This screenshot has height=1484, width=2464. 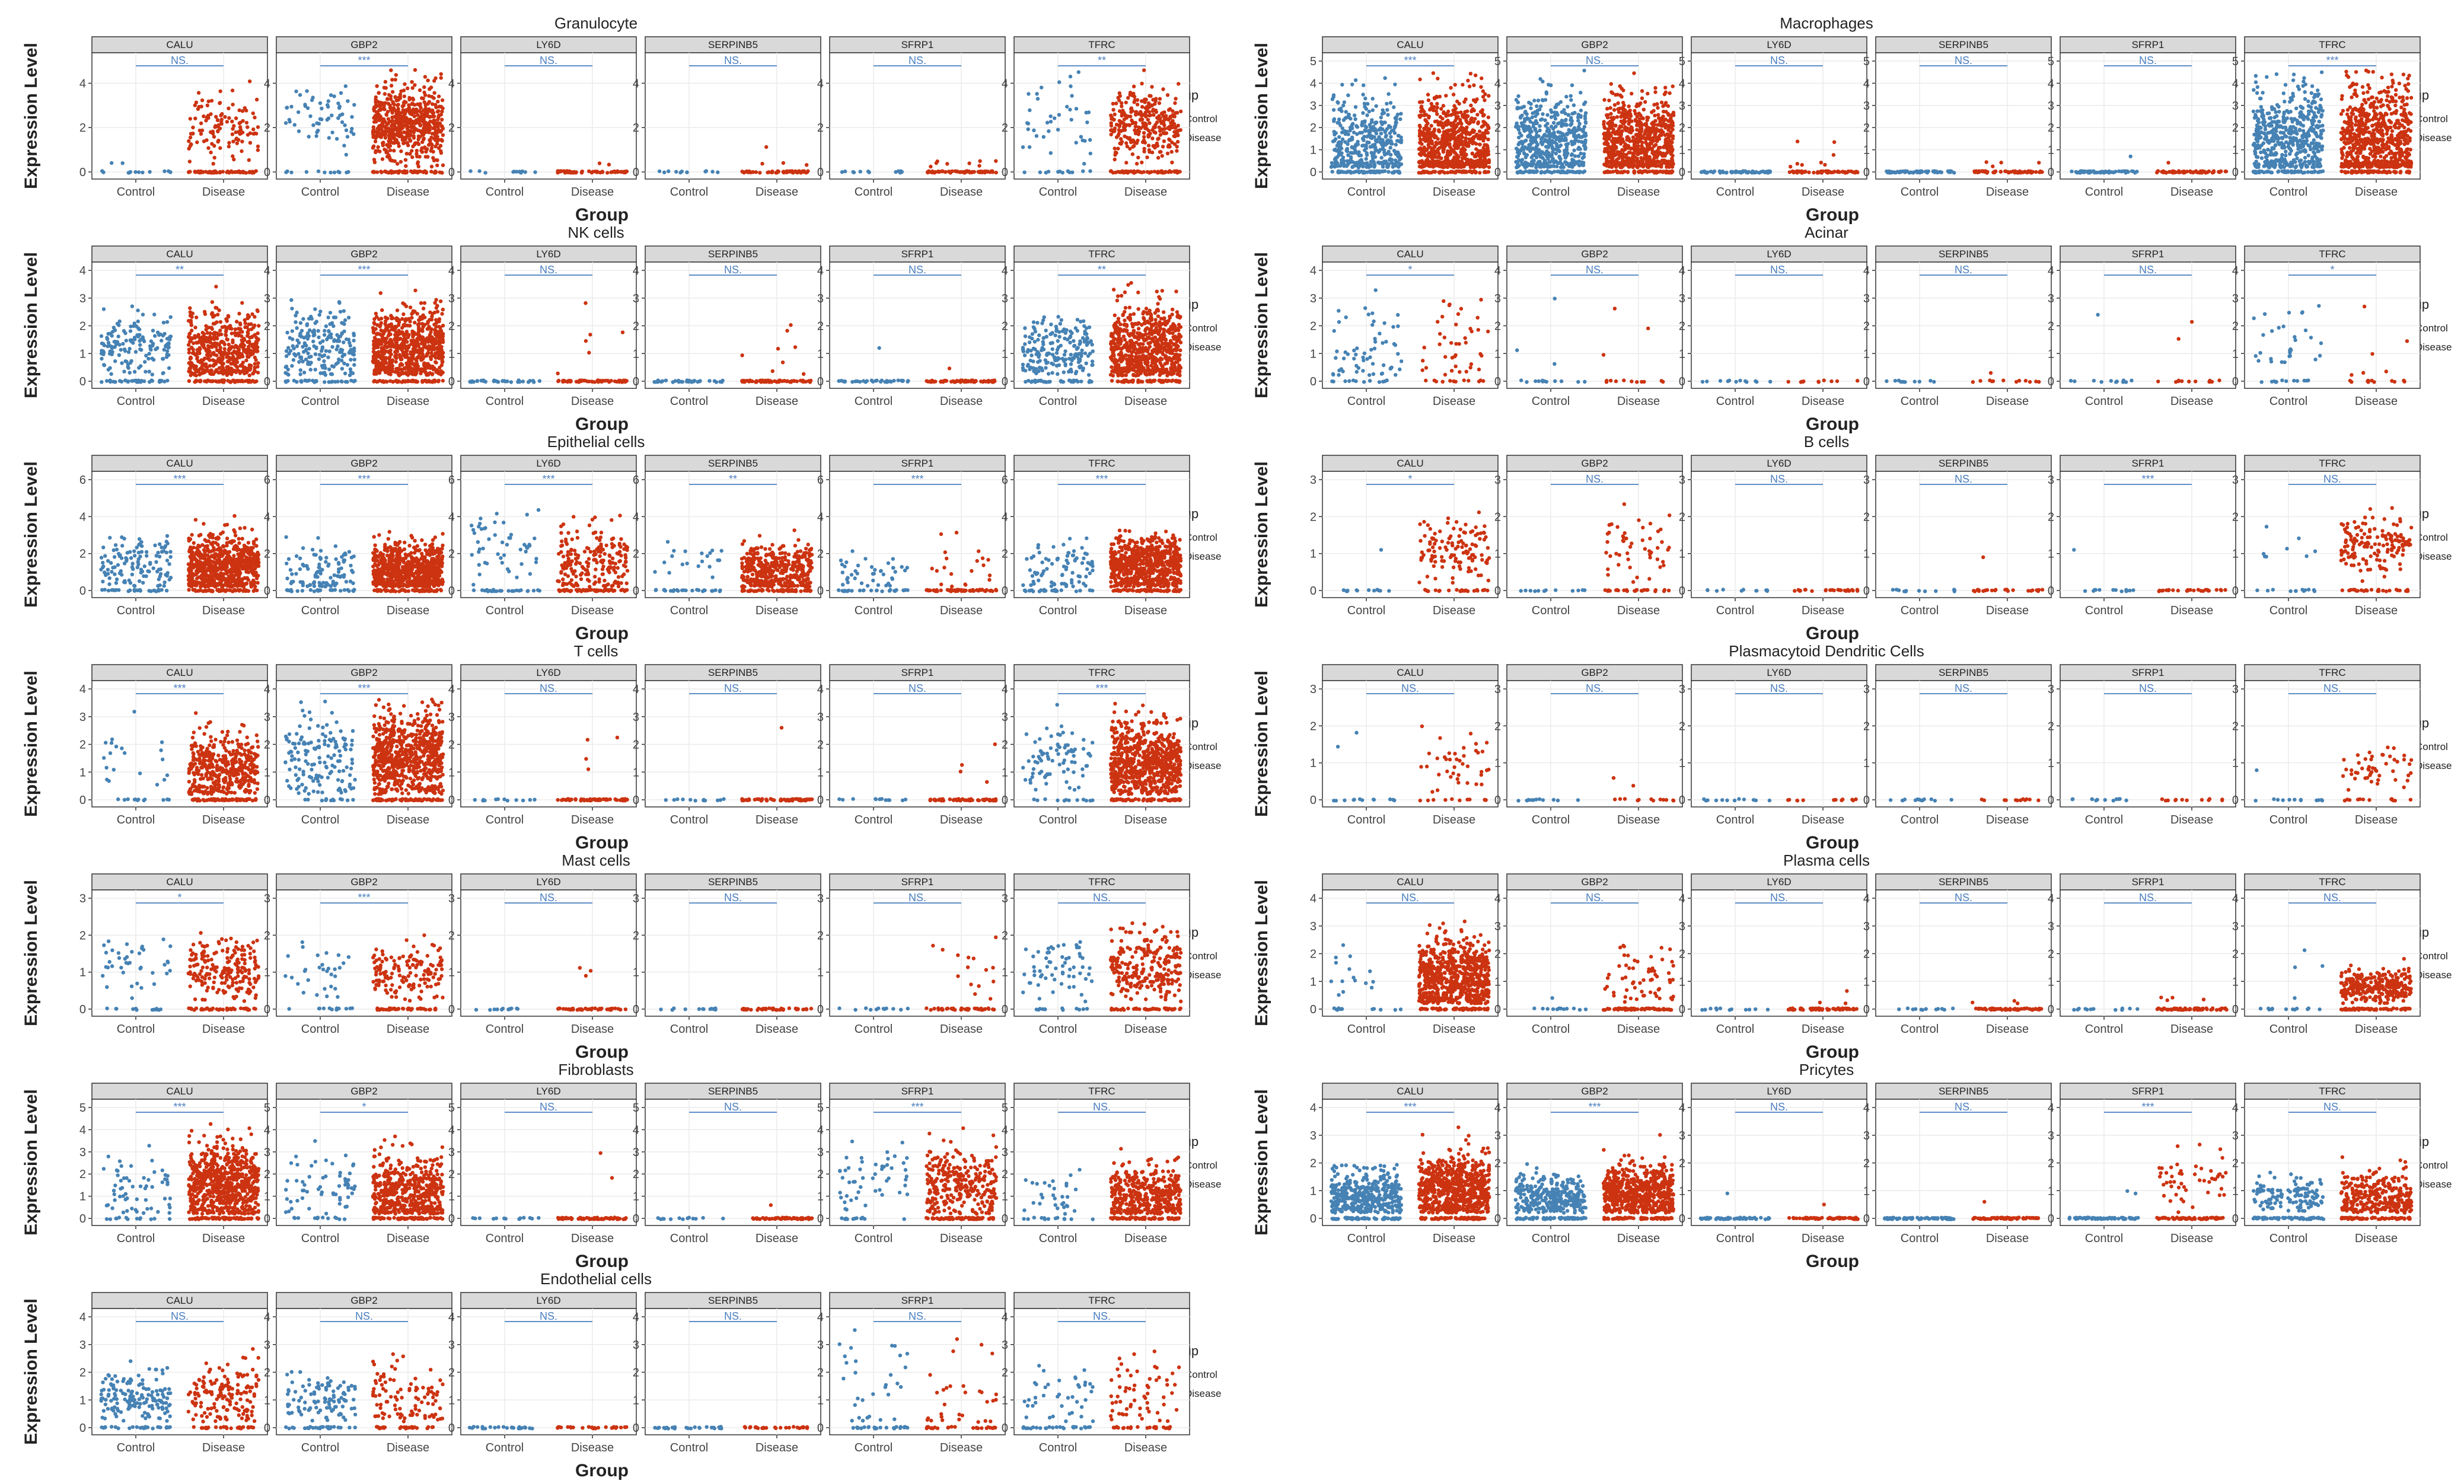 I want to click on y-tick-label: 1, so click(x=1682, y=150).